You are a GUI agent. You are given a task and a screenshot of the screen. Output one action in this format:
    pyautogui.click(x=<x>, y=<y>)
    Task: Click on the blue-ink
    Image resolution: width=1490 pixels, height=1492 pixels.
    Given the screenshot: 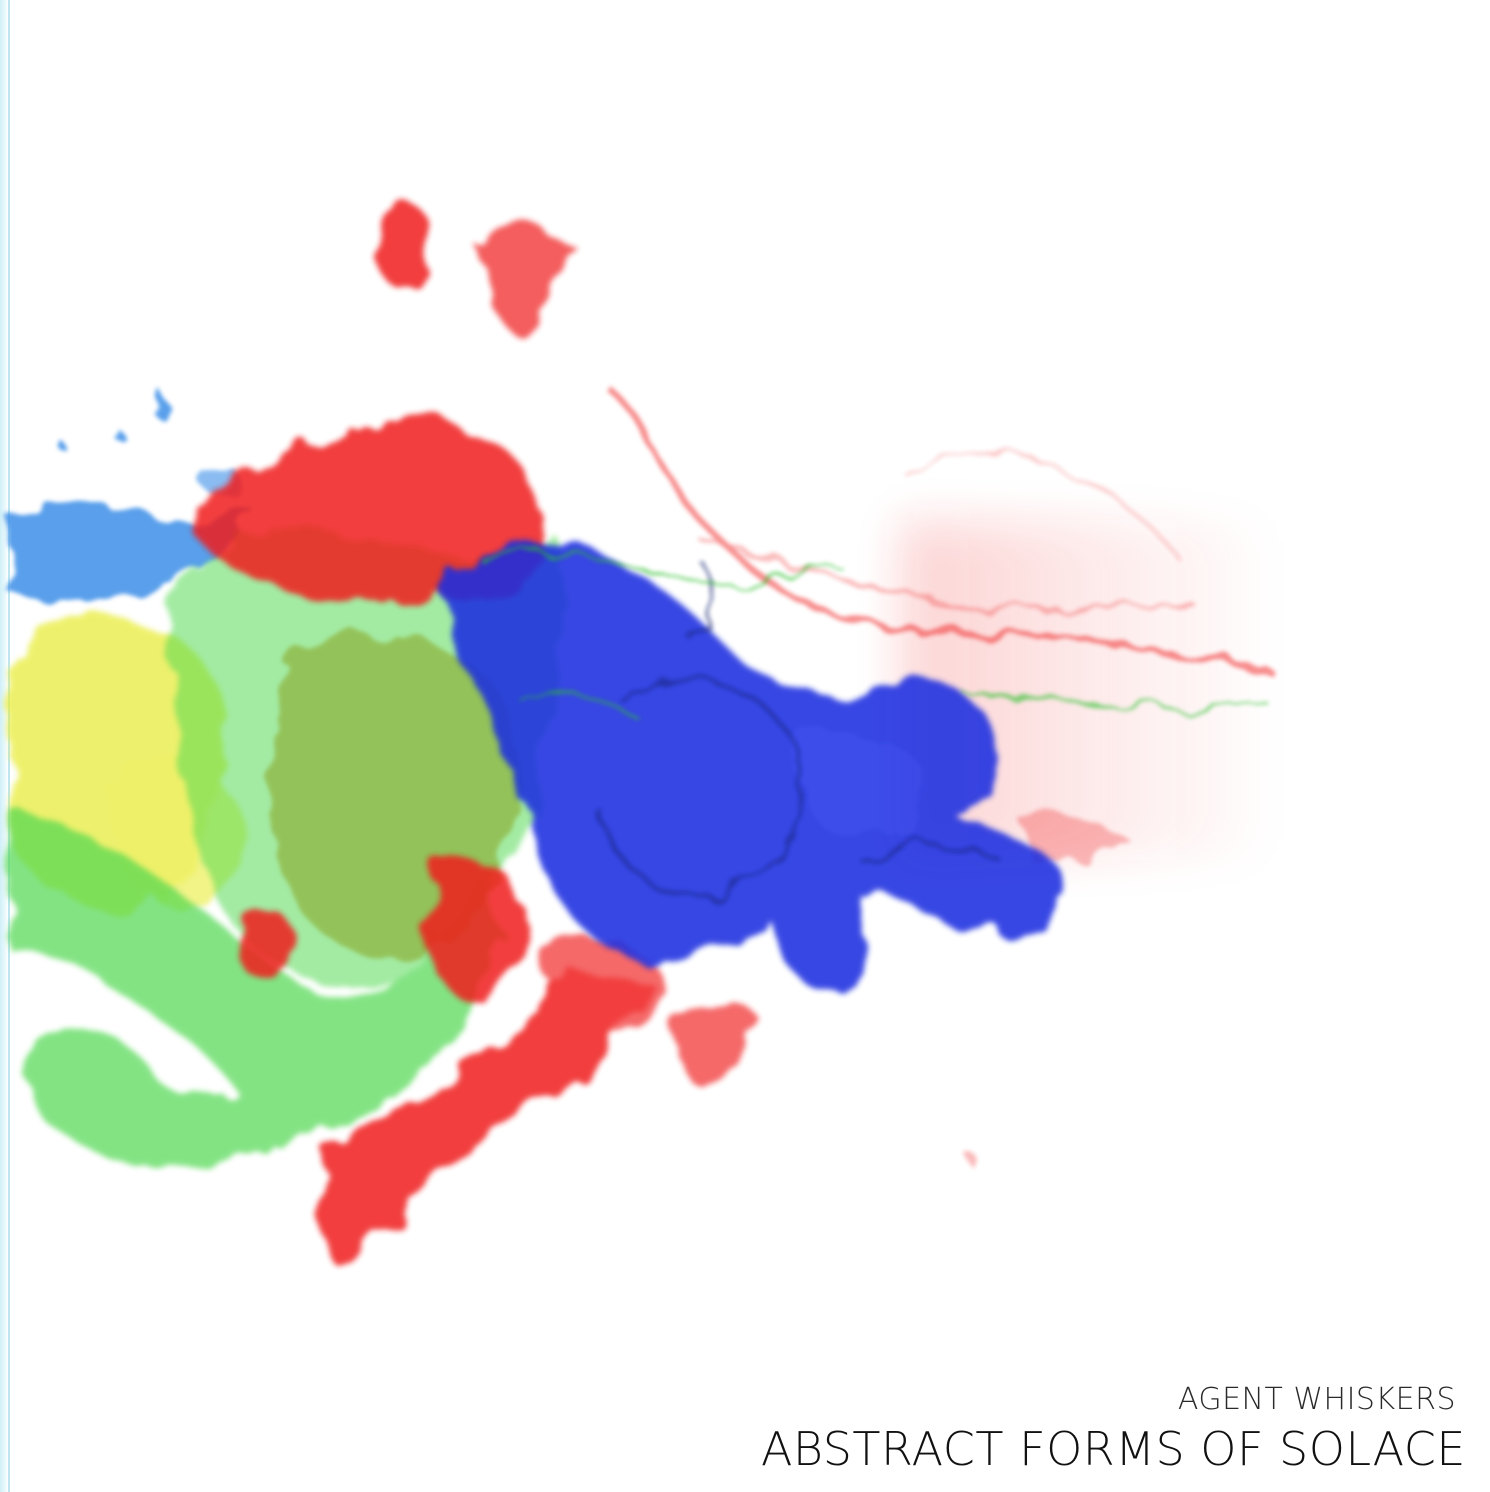 What is the action you would take?
    pyautogui.click(x=755, y=769)
    